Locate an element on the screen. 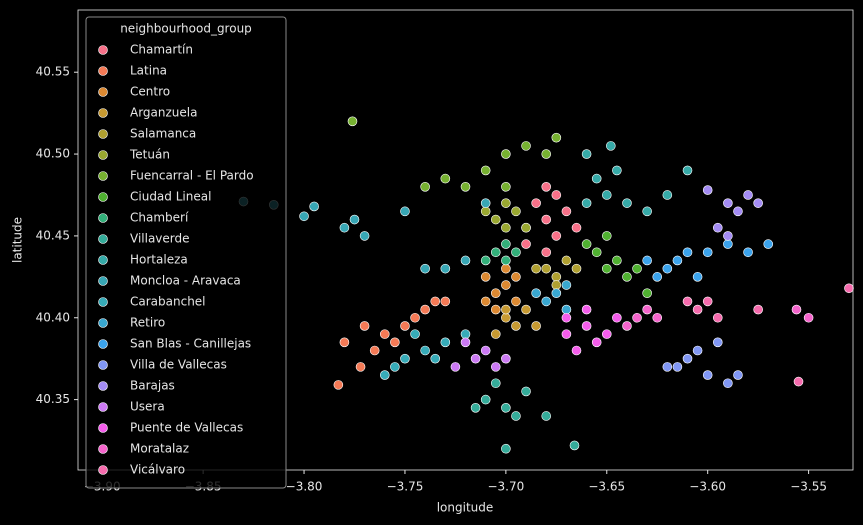 The image size is (863, 525). legend-label: Villaverde is located at coordinates (160, 239).